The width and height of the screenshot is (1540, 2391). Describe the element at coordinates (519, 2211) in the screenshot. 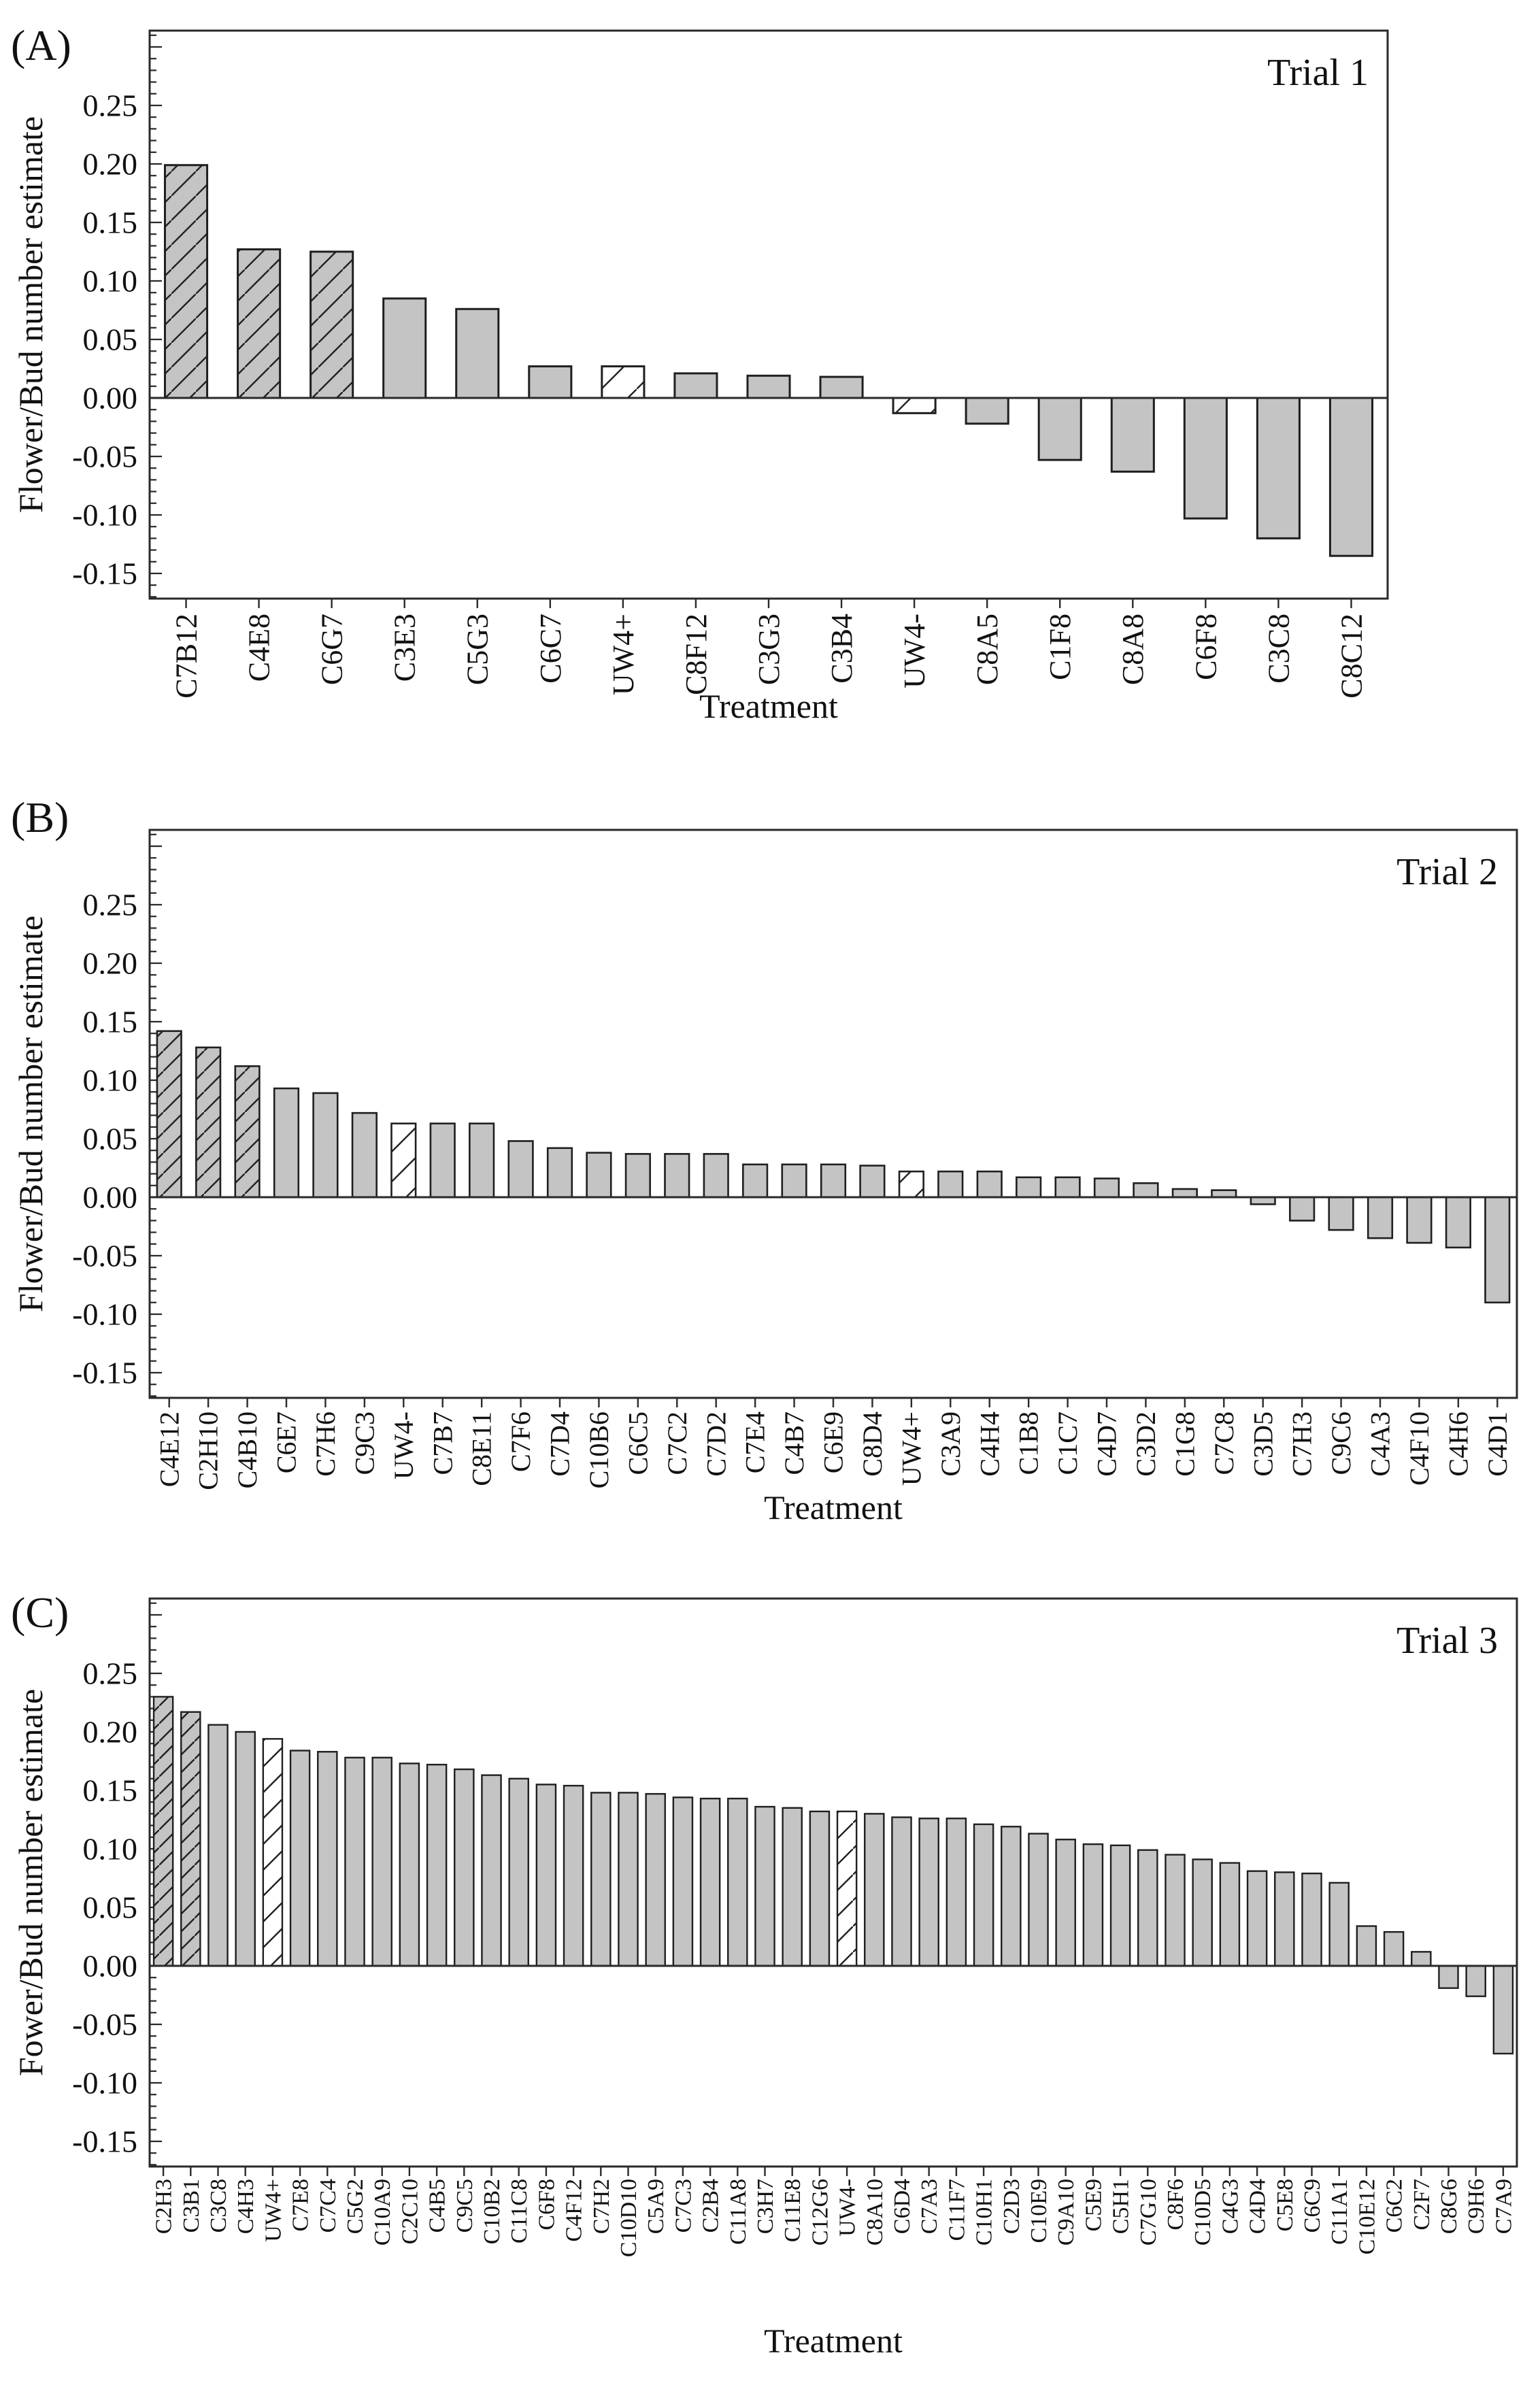

I see `x-tick-label: C11C8` at that location.